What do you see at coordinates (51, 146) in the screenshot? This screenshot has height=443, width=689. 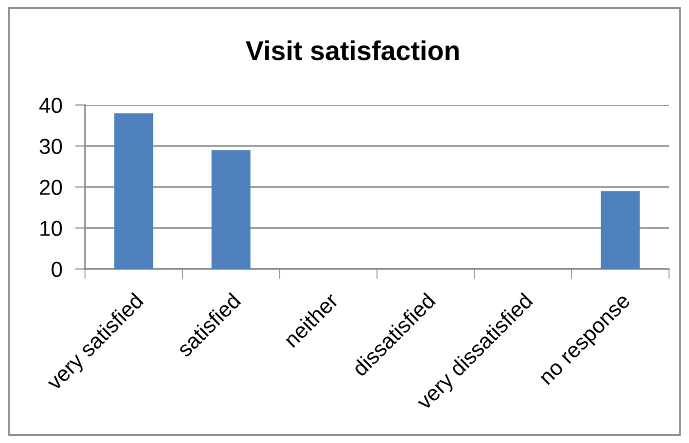 I see `y-tick-label: 30` at bounding box center [51, 146].